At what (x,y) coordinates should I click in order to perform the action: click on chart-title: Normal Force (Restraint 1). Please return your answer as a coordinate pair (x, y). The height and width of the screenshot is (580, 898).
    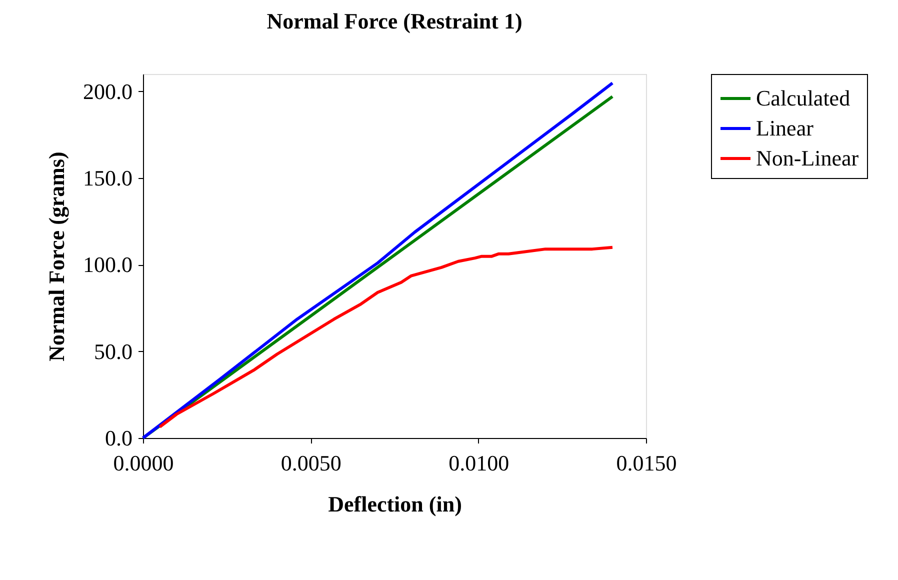
    Looking at the image, I should click on (394, 21).